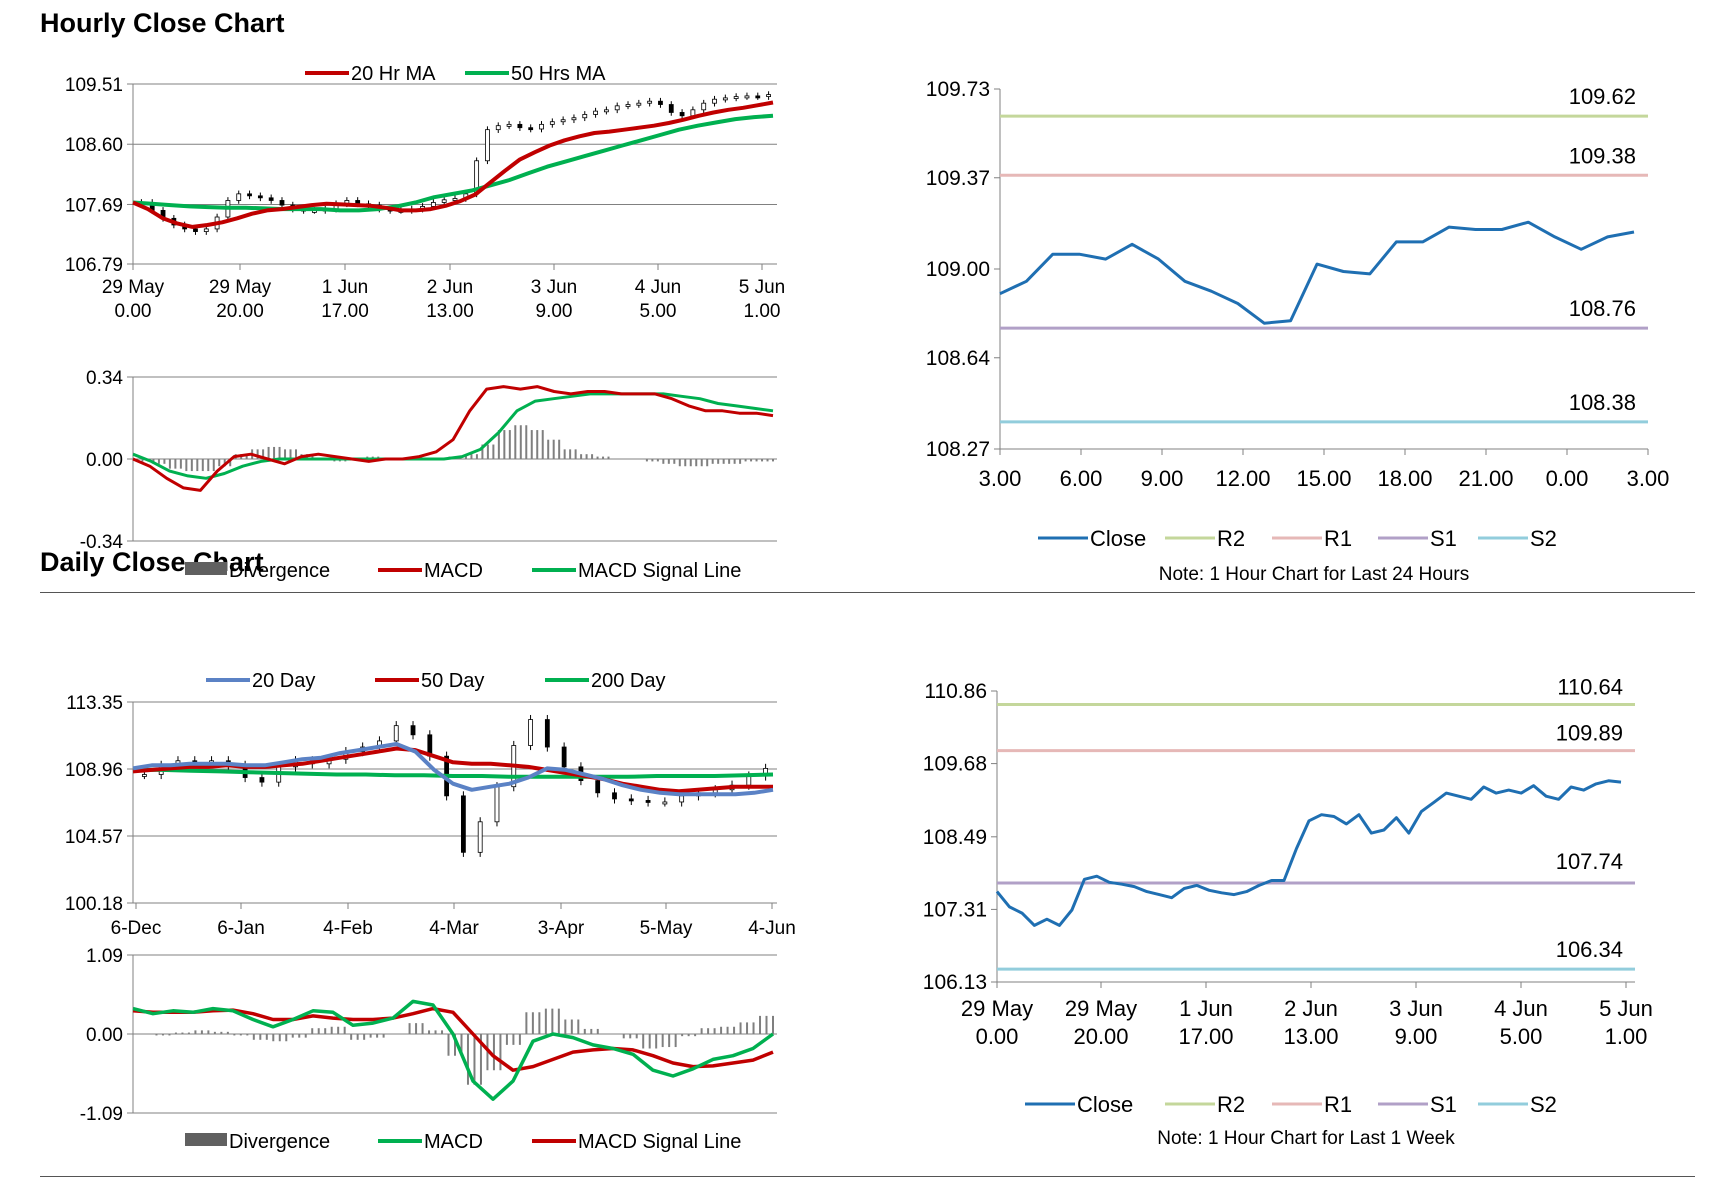 Image resolution: width=1711 pixels, height=1178 pixels. Describe the element at coordinates (762, 287) in the screenshot. I see `hourly-price-x-tick-date: 5 Jun` at that location.